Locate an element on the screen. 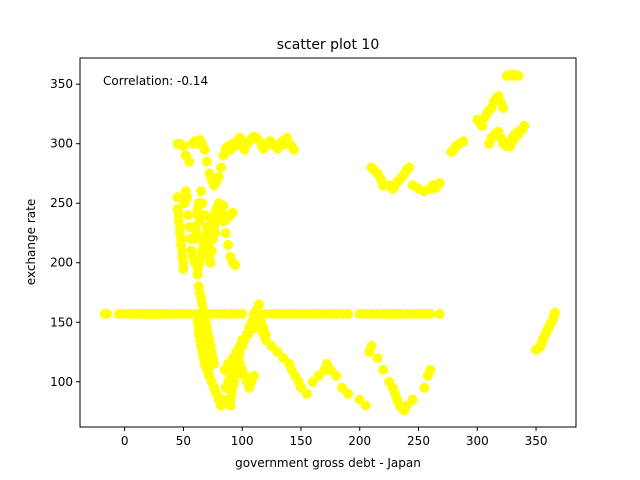 This screenshot has height=480, width=640. y-tick-label: 200 is located at coordinates (61, 263).